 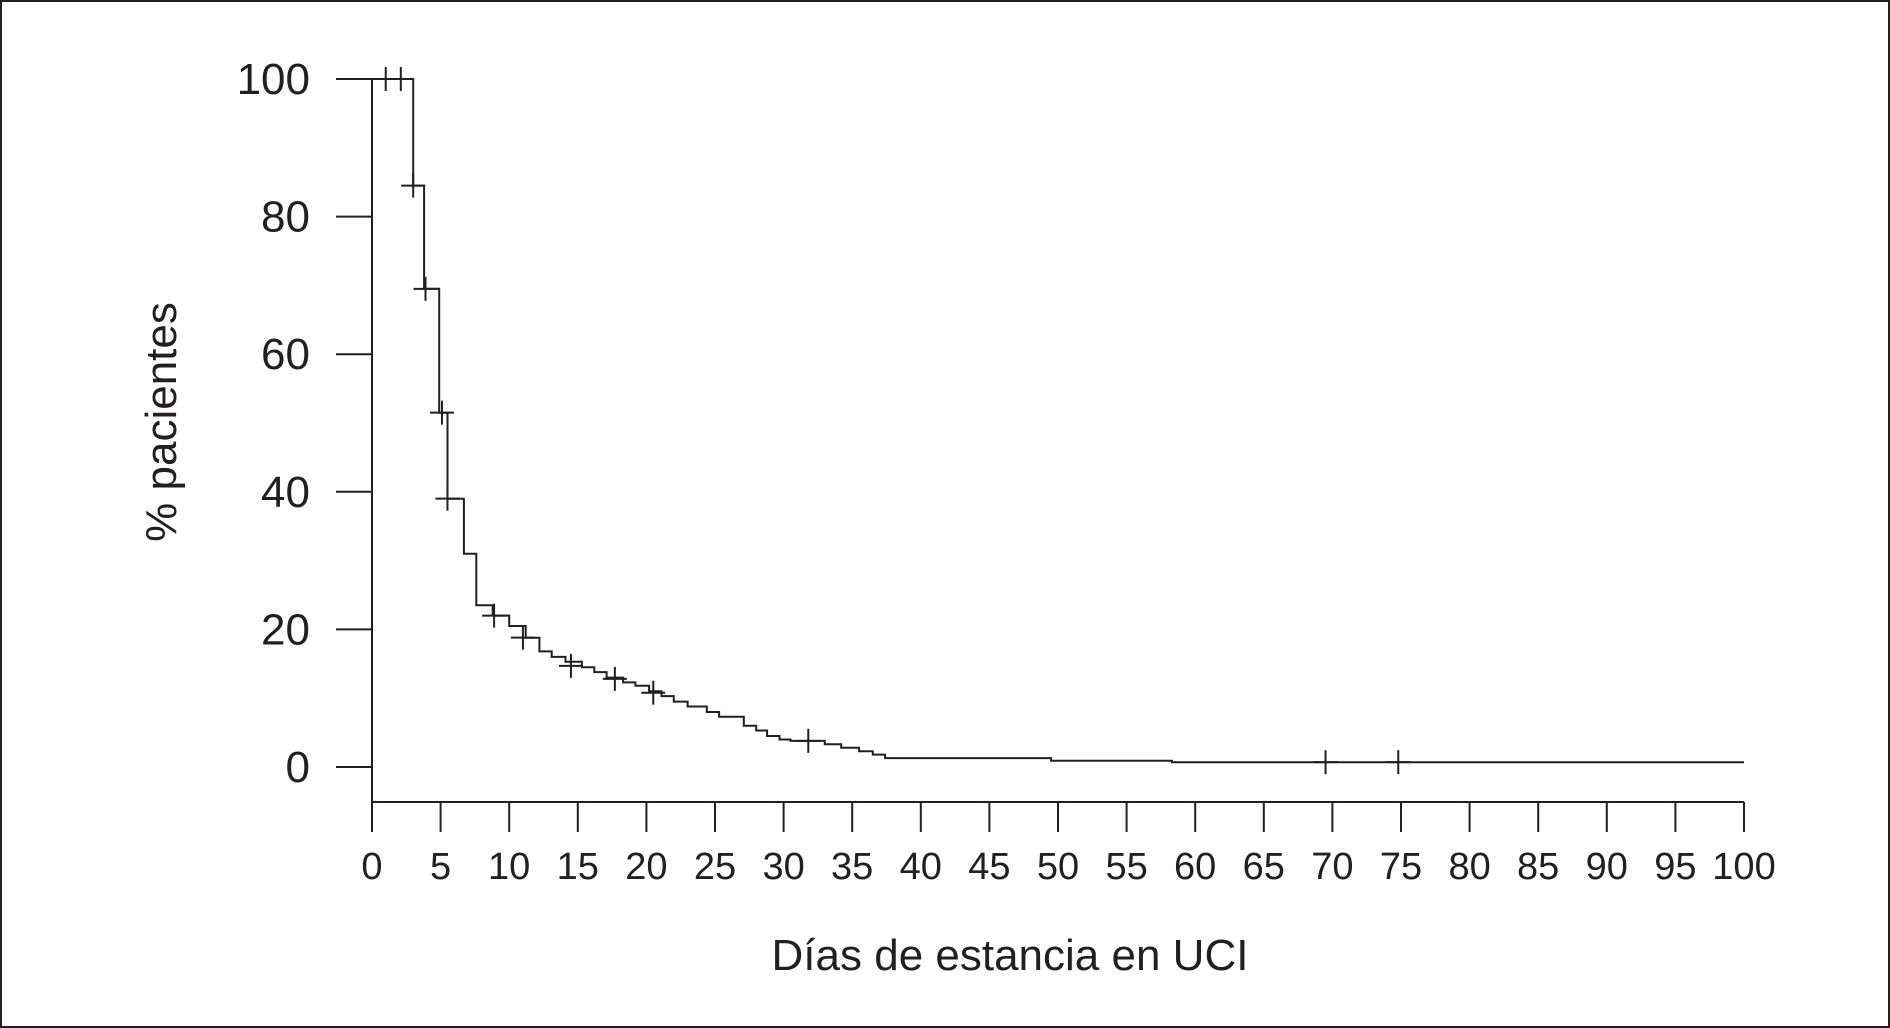 What do you see at coordinates (1401, 867) in the screenshot?
I see `x-tick-label: 75` at bounding box center [1401, 867].